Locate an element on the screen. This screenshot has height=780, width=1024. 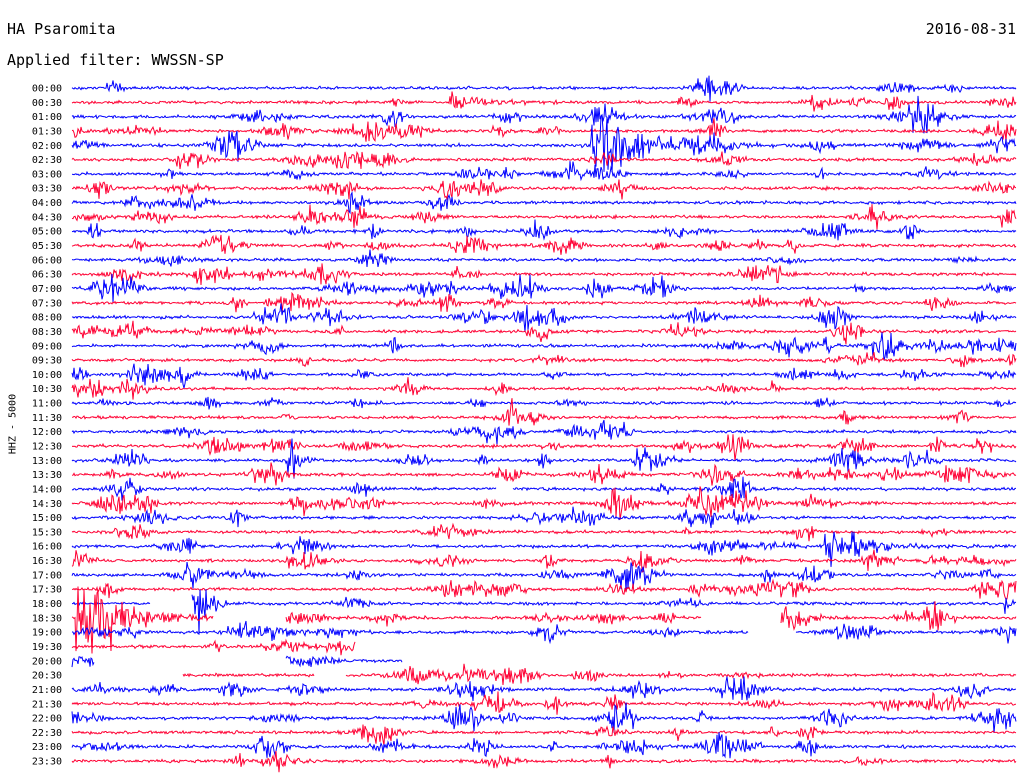
row-label: 21:00 is located at coordinates (47, 690).